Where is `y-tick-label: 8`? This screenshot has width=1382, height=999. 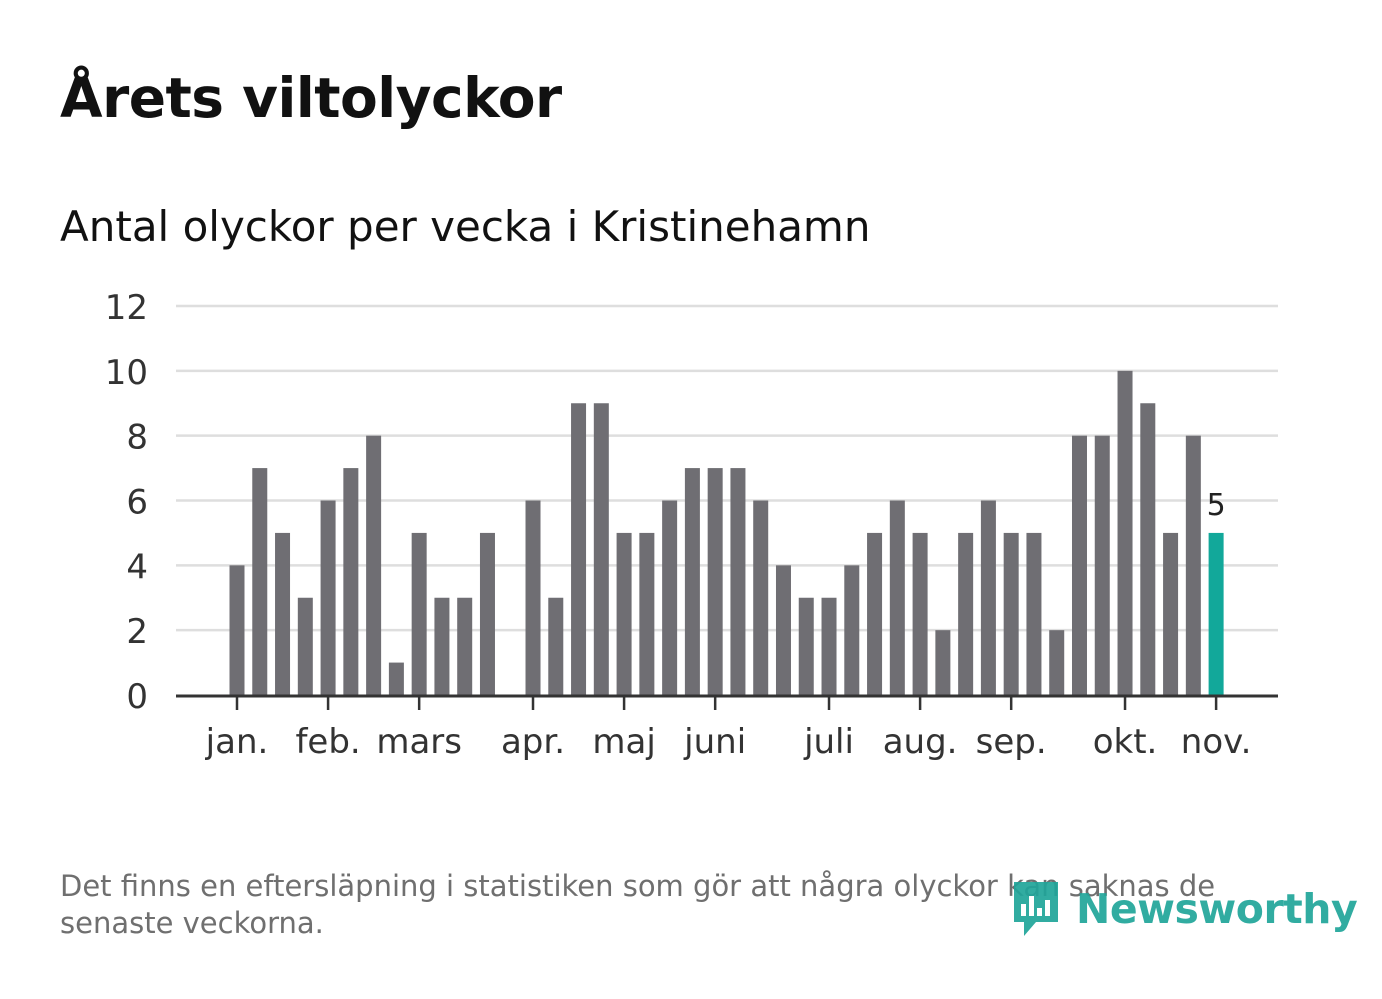 y-tick-label: 8 is located at coordinates (137, 438).